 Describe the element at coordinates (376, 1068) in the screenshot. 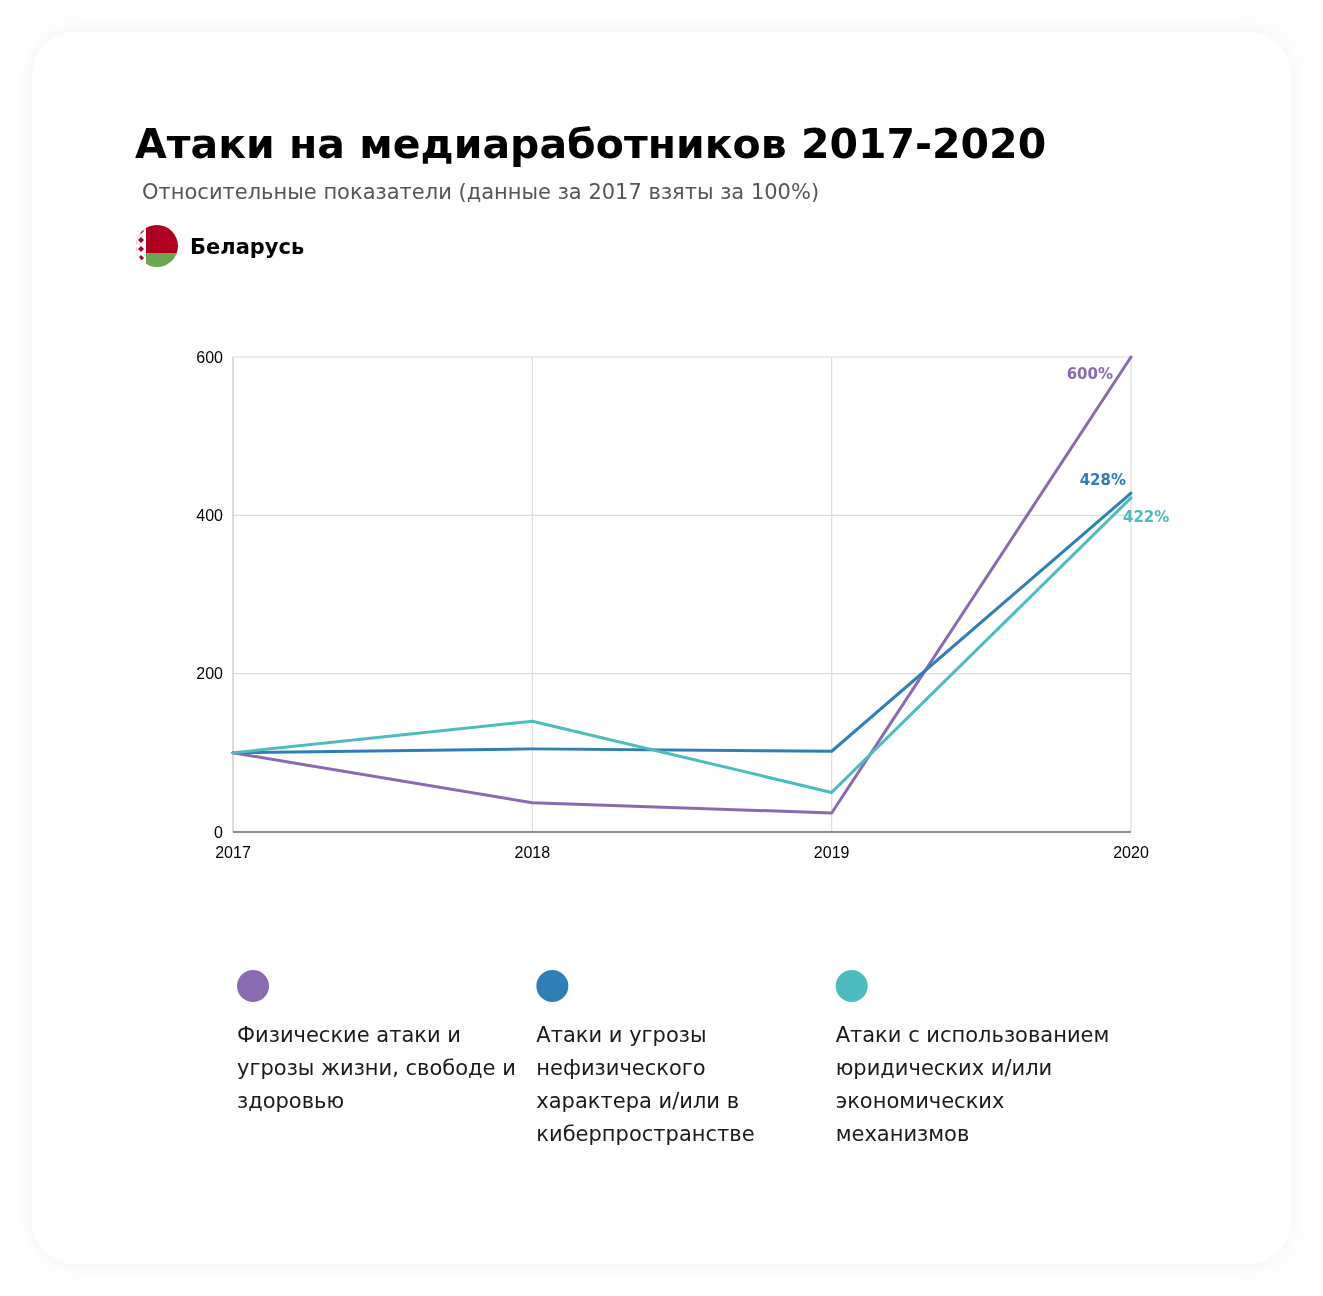

I see `legend-label: Физические атаки и угрозы жизни, свободе и здоровью` at that location.